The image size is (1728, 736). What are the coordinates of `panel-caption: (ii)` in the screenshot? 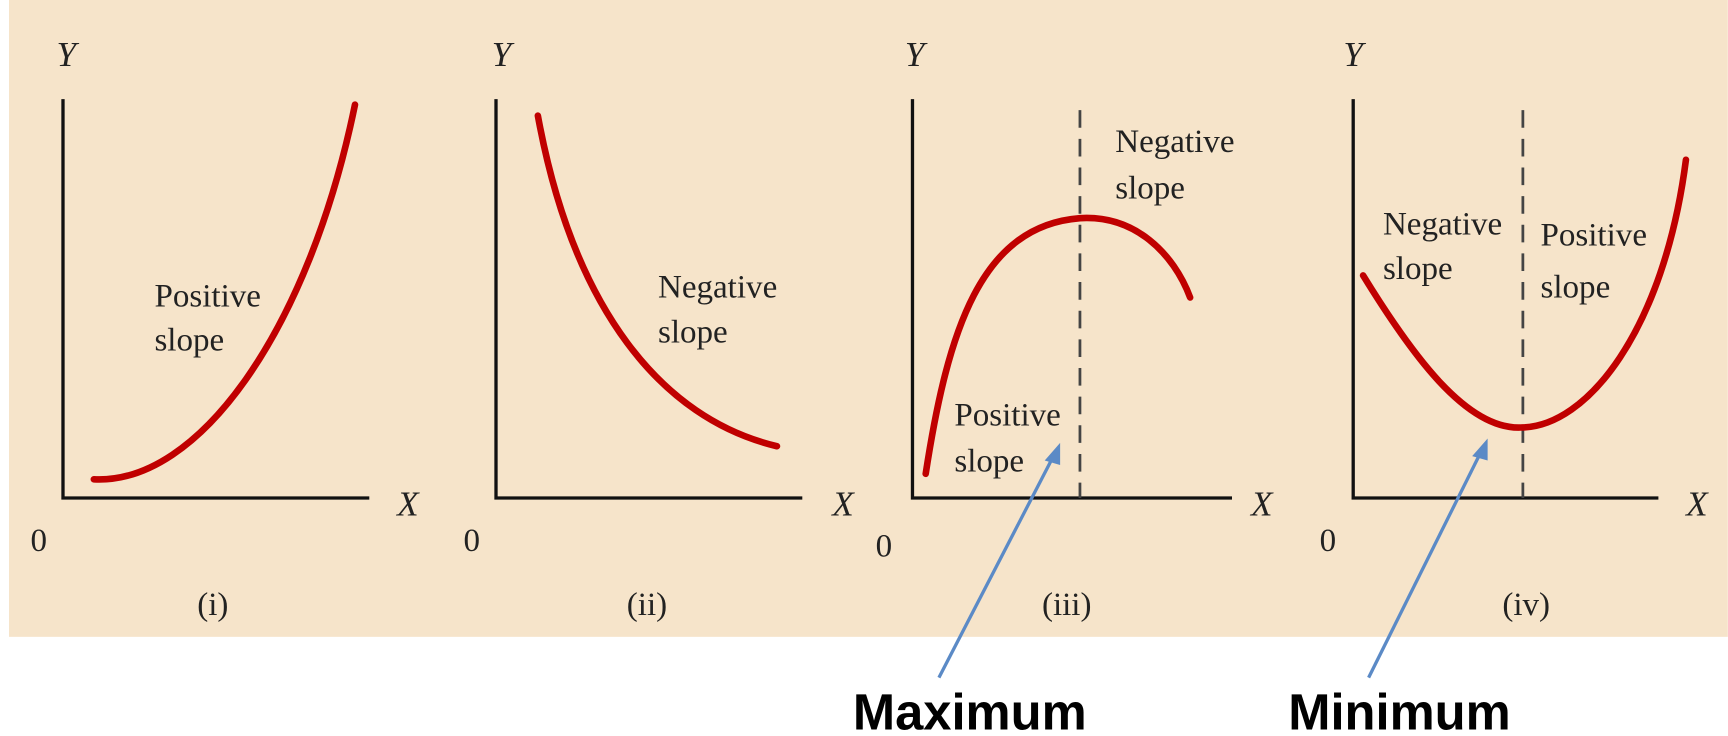 It's located at (647, 605).